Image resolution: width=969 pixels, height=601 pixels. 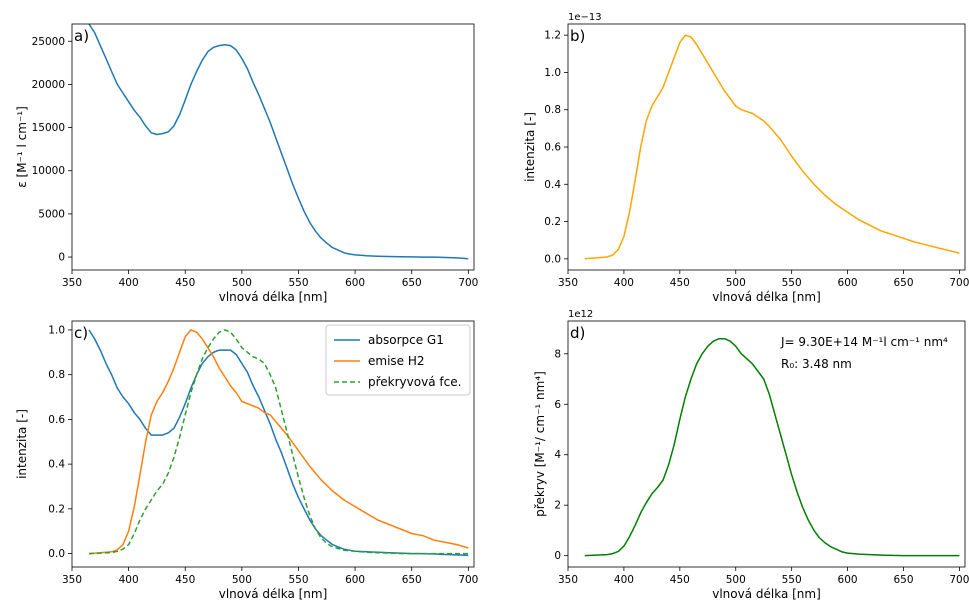 What do you see at coordinates (414, 382) in the screenshot?
I see `legend-label-3: překryvová fce.` at bounding box center [414, 382].